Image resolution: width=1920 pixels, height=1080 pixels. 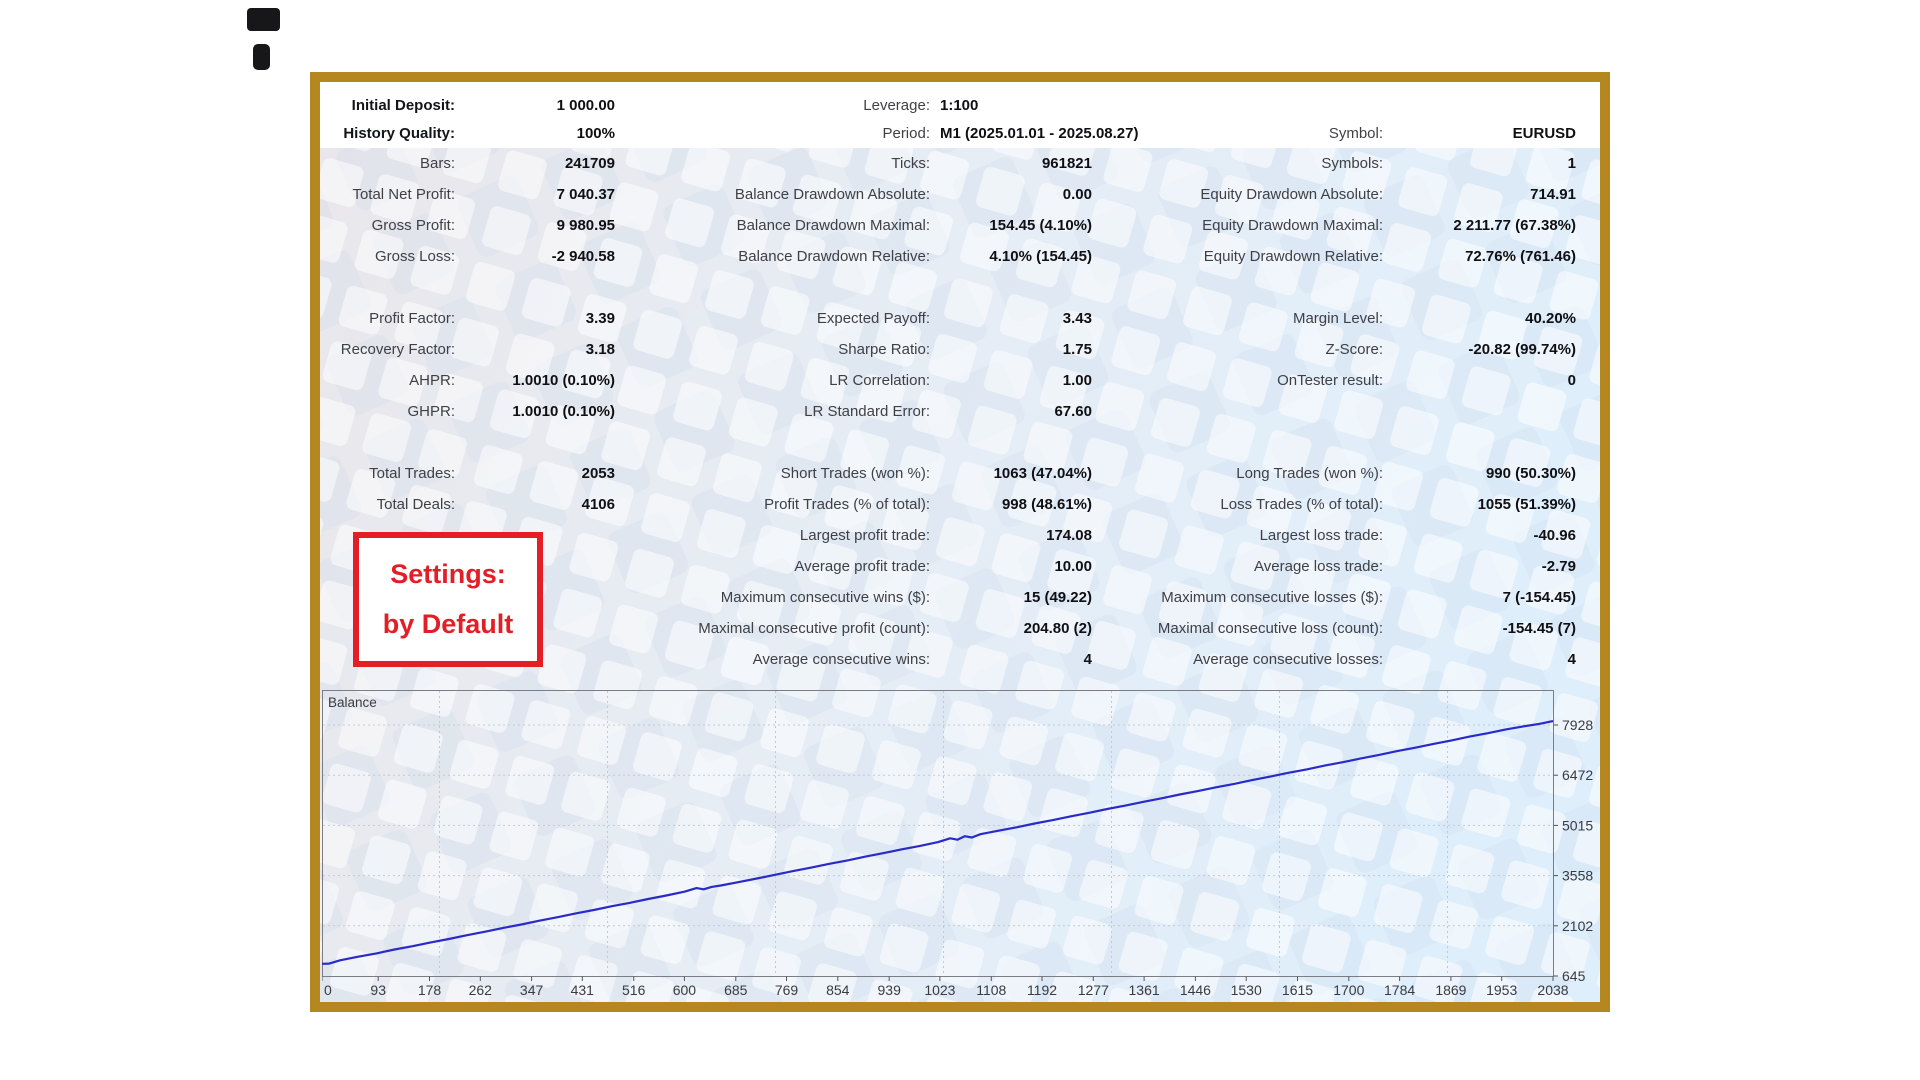 What do you see at coordinates (412, 473) in the screenshot?
I see `stat-label: Total Trades:` at bounding box center [412, 473].